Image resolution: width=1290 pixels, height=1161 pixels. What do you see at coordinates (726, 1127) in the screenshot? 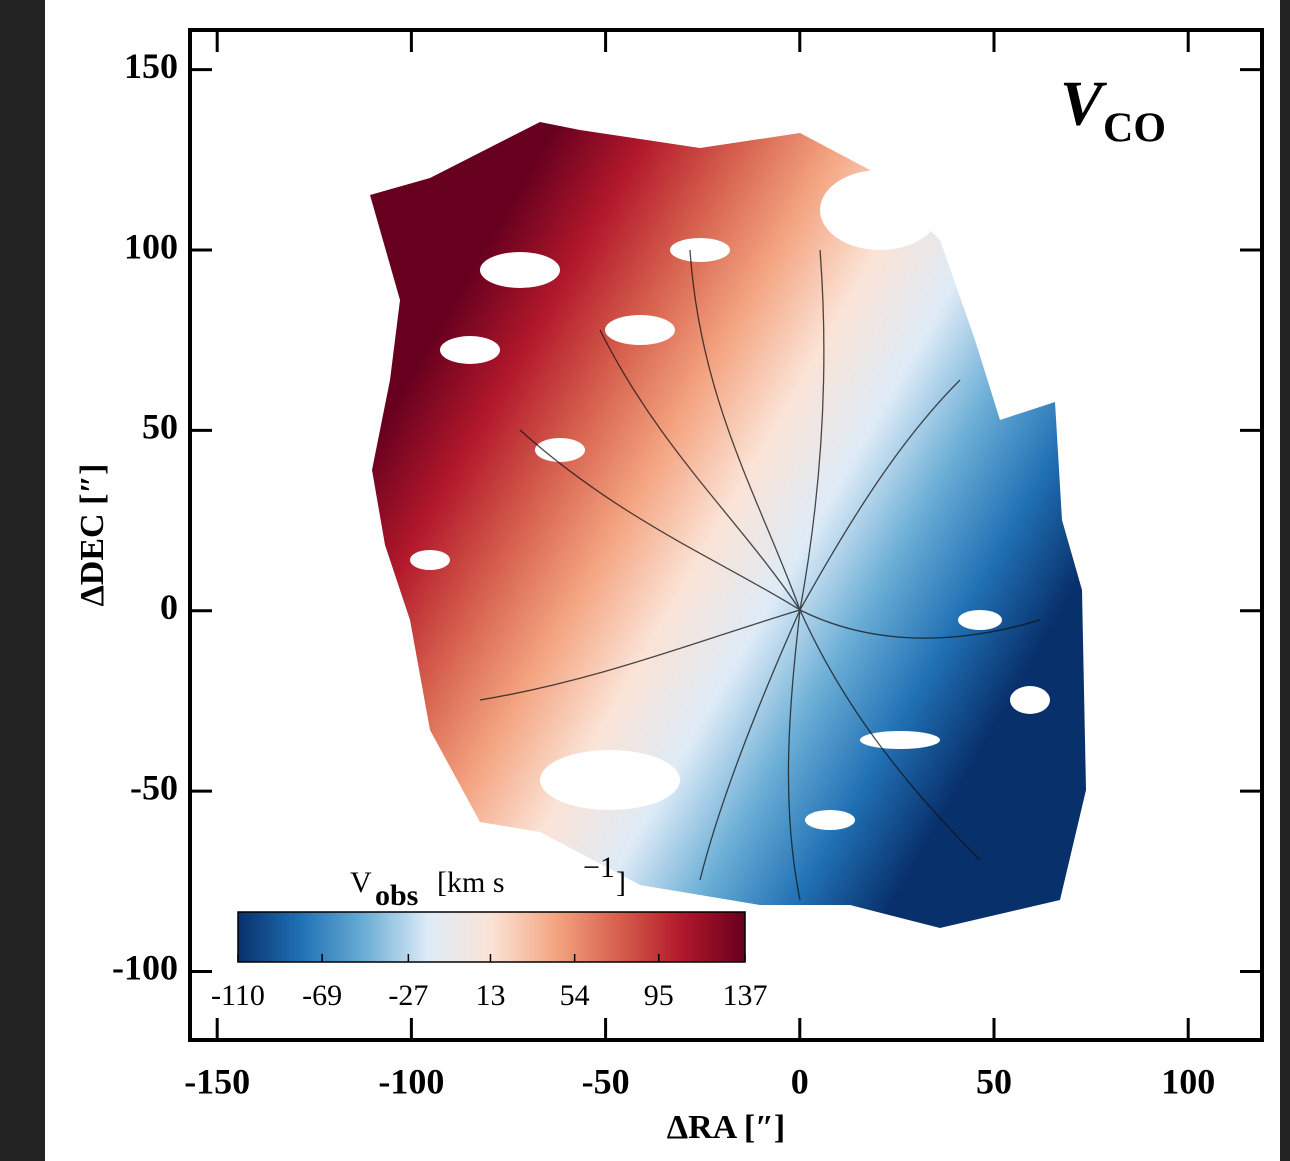
I see `x-axis-label: ΔRA [″]` at bounding box center [726, 1127].